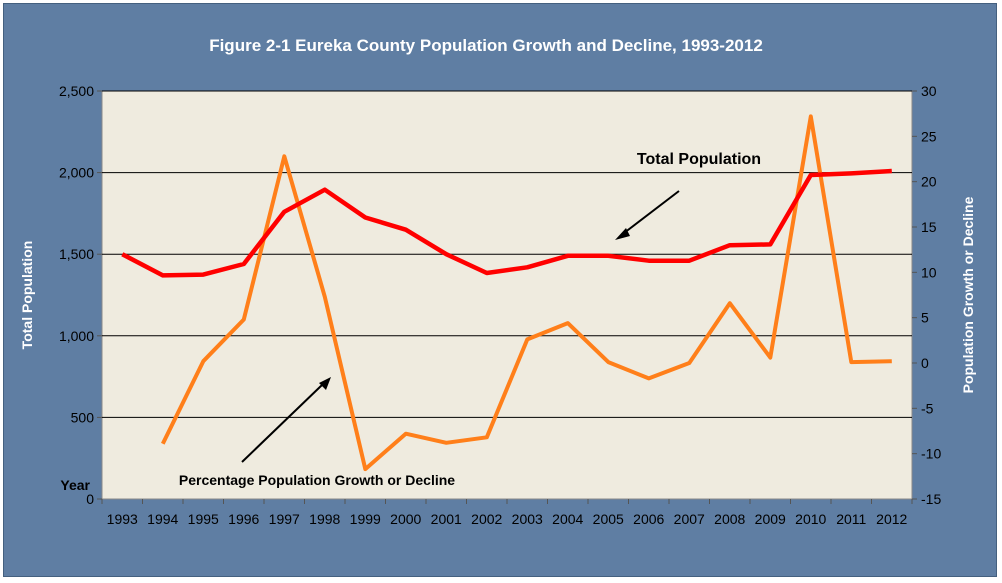  I want to click on x-tick-label: 1998, so click(324, 519).